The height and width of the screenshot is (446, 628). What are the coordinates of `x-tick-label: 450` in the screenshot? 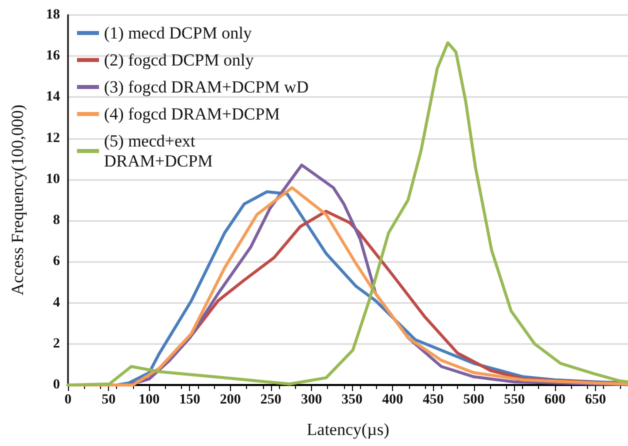 It's located at (433, 400).